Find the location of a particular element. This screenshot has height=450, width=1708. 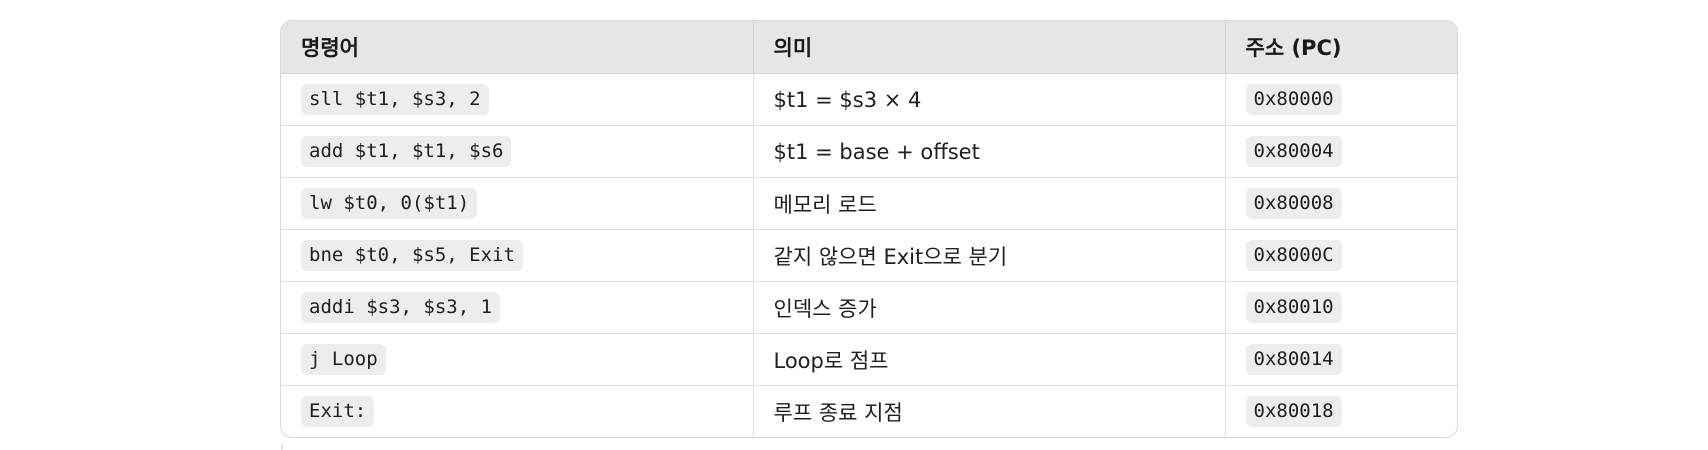

meaning-cell: 같지 않으면 Exit으로 분기 is located at coordinates (989, 255).